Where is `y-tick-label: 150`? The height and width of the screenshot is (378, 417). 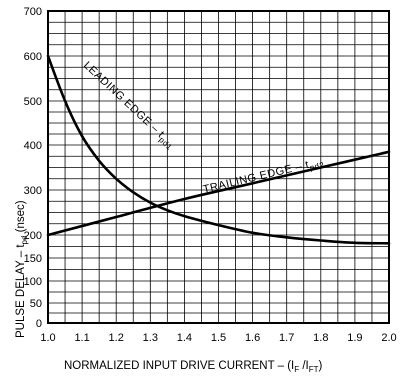
y-tick-label: 150 is located at coordinates (33, 259).